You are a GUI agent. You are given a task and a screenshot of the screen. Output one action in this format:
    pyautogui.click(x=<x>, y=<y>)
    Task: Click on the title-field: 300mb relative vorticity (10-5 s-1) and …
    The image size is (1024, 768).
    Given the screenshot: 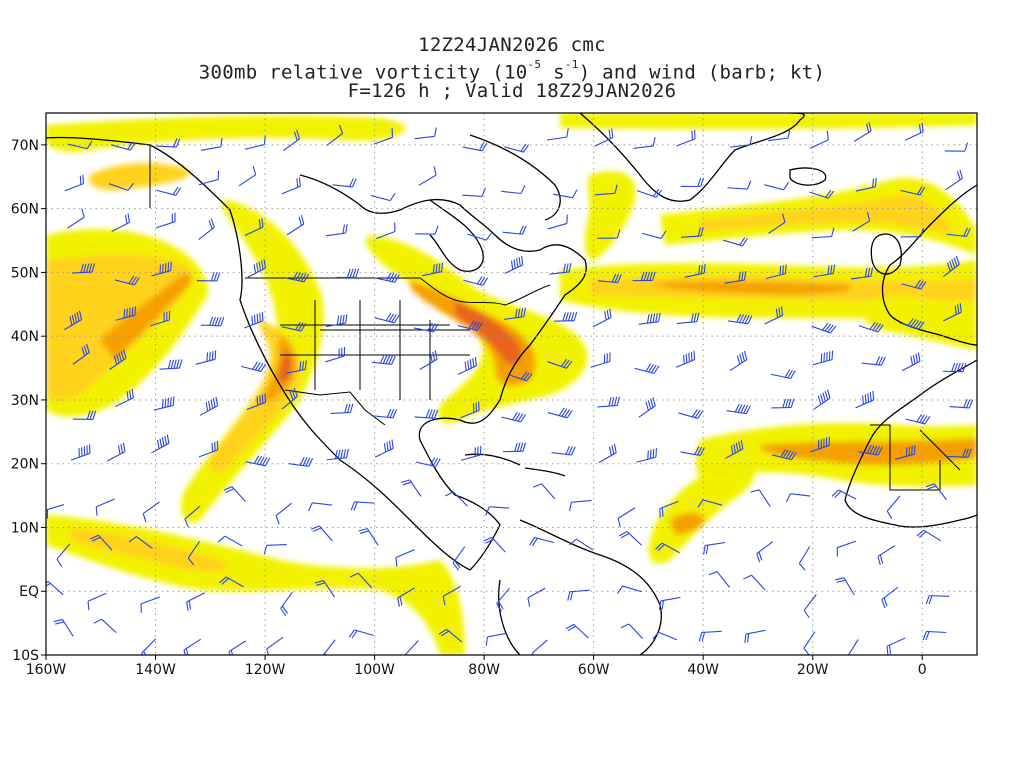 What is the action you would take?
    pyautogui.click(x=512, y=70)
    